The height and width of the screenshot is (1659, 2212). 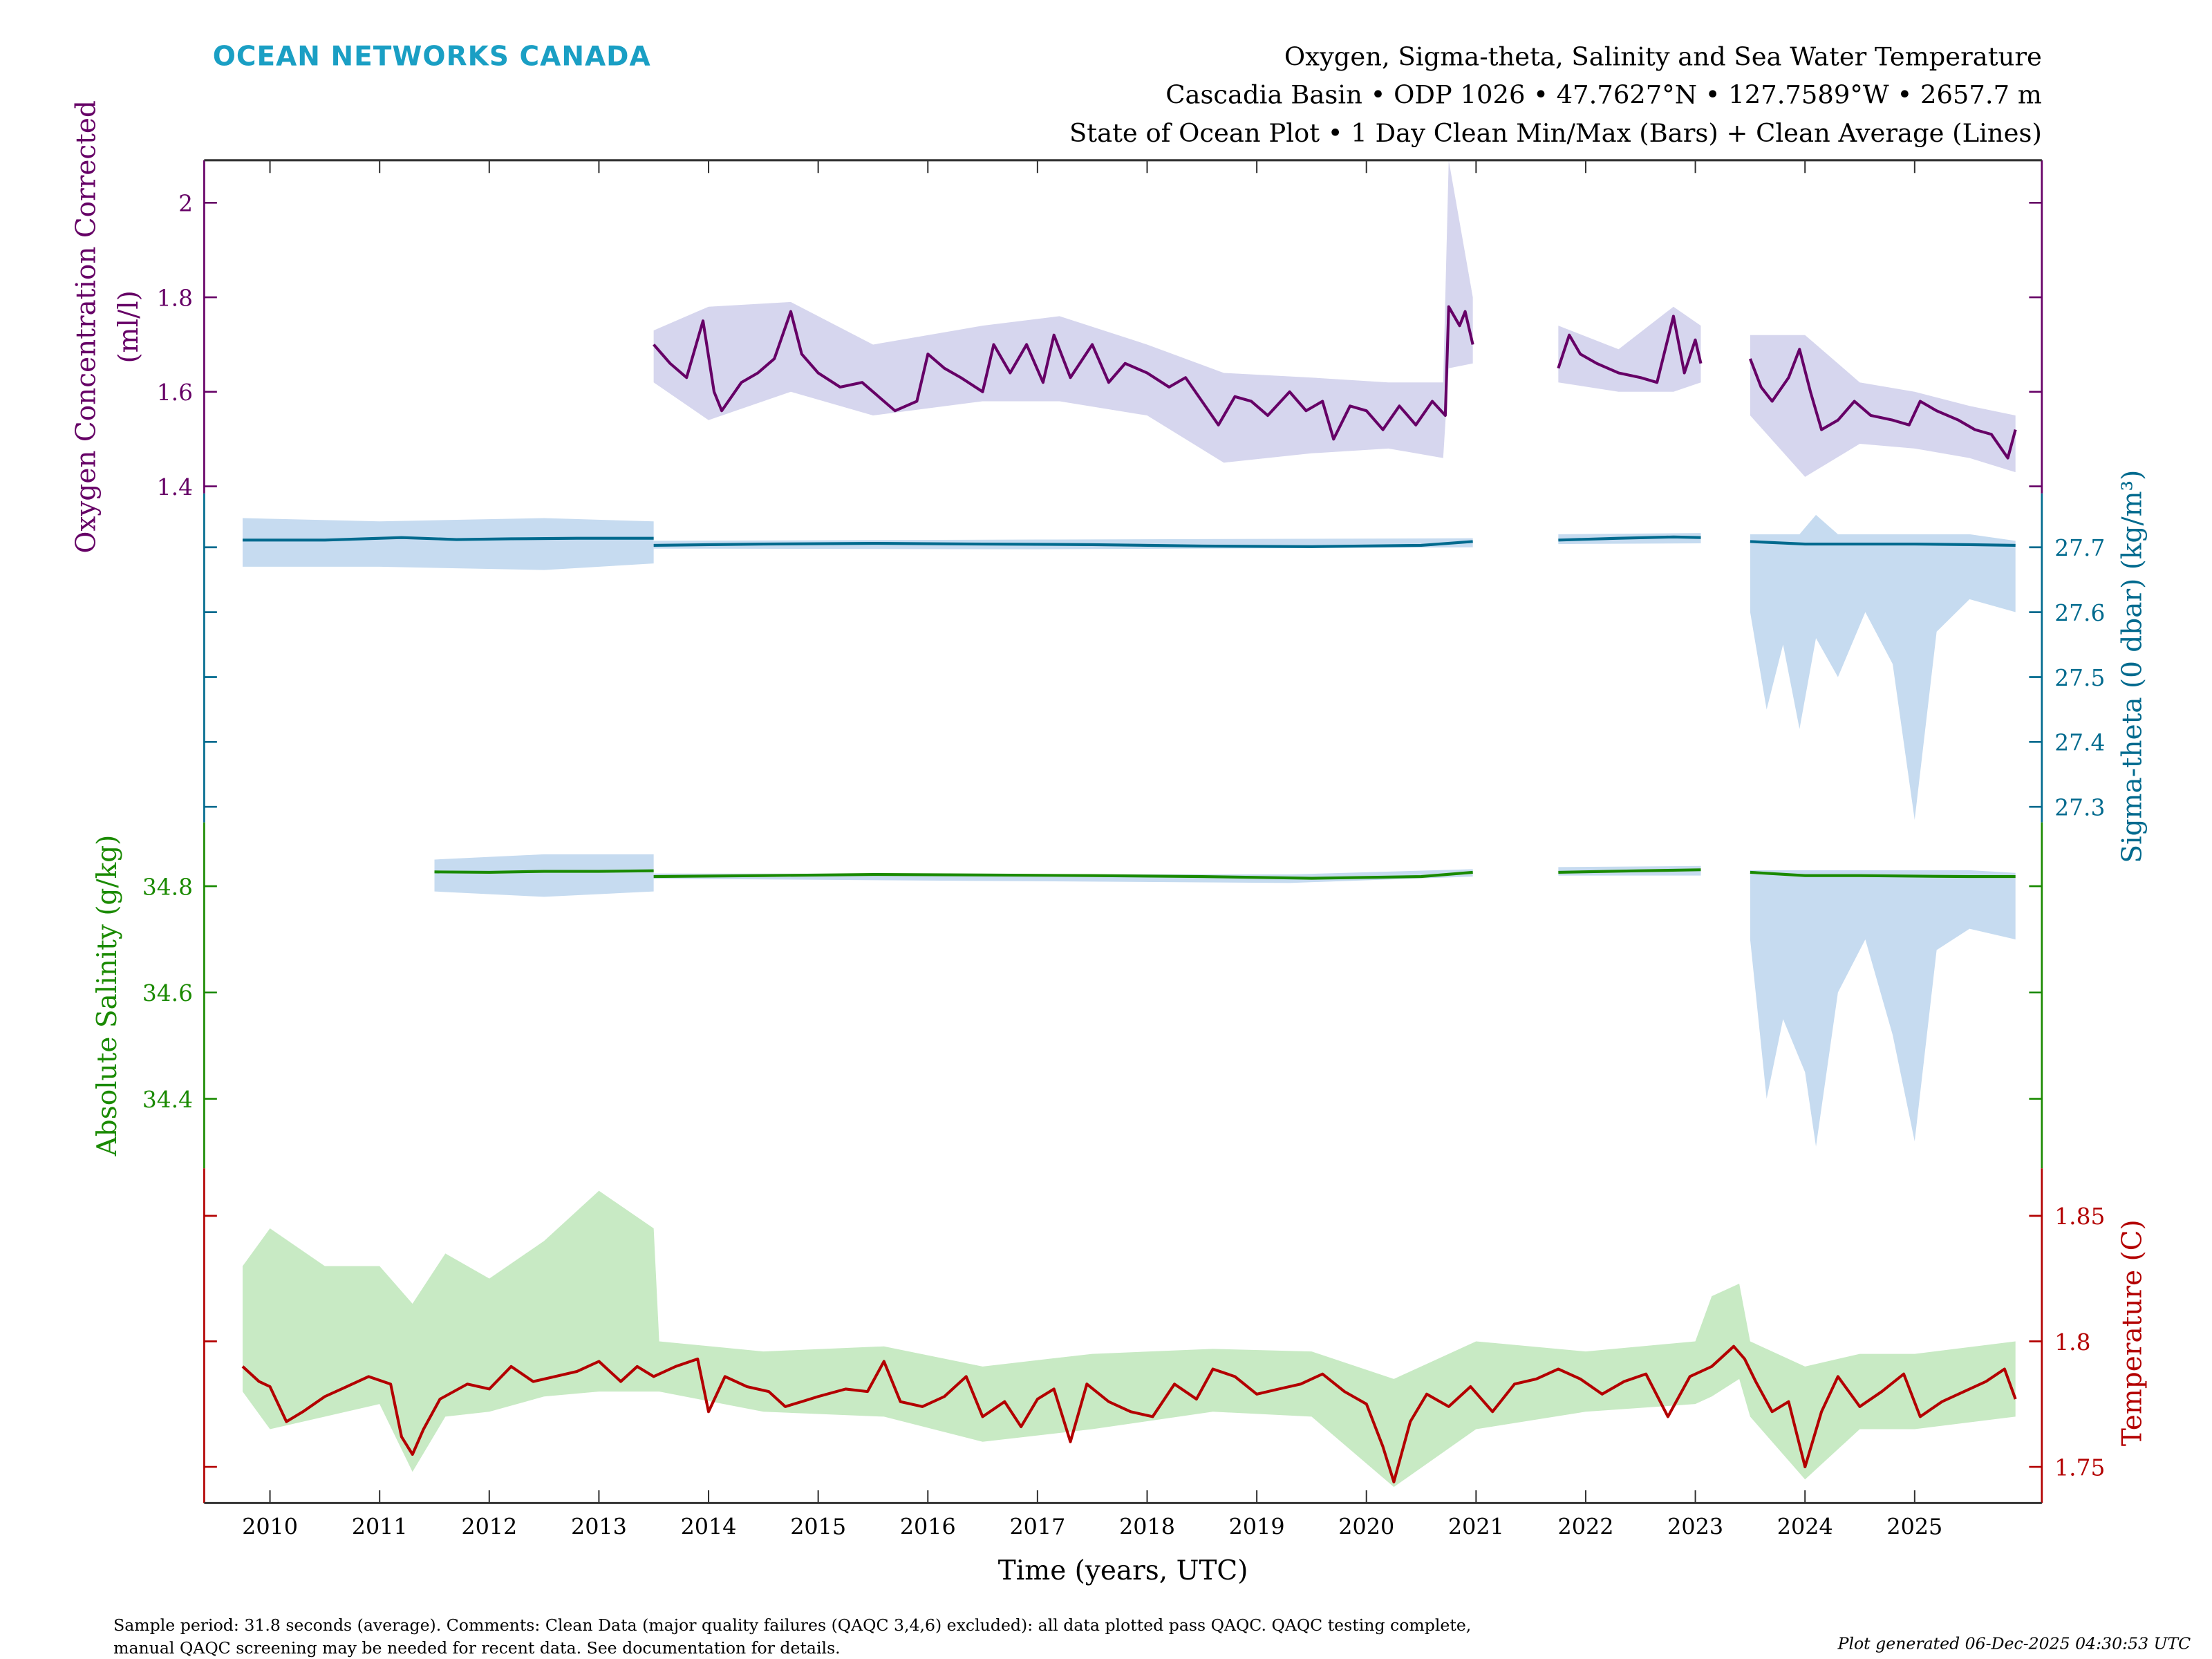 What do you see at coordinates (1257, 1526) in the screenshot?
I see `x-tick-label: 2019` at bounding box center [1257, 1526].